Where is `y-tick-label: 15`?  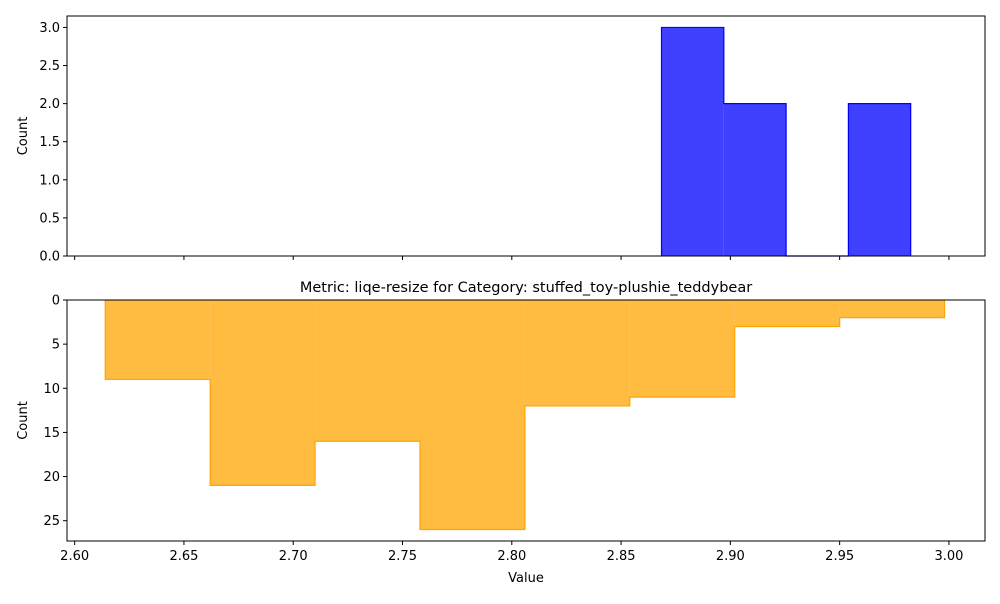 y-tick-label: 15 is located at coordinates (51, 433).